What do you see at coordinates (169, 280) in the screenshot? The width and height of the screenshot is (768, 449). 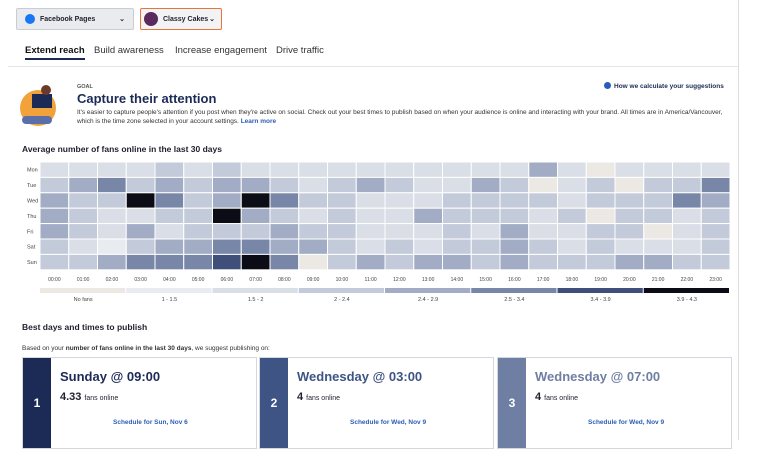 I see `hour-label: 04:00` at bounding box center [169, 280].